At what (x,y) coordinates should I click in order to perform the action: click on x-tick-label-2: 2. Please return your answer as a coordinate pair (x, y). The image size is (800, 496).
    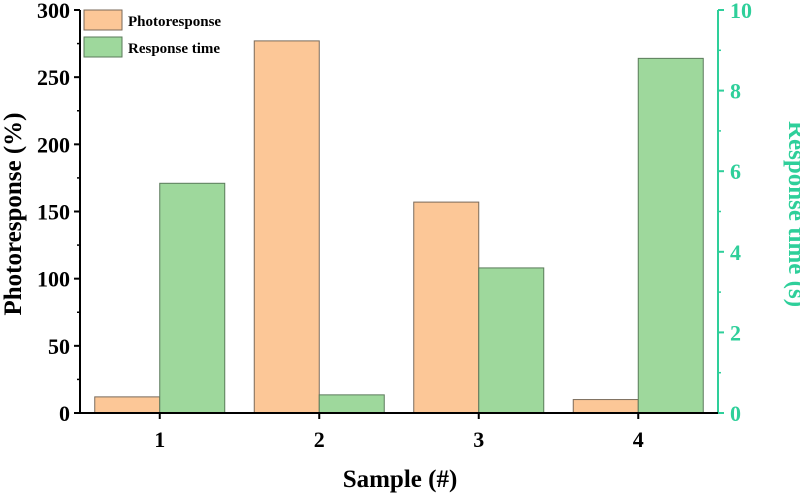
    Looking at the image, I should click on (319, 439).